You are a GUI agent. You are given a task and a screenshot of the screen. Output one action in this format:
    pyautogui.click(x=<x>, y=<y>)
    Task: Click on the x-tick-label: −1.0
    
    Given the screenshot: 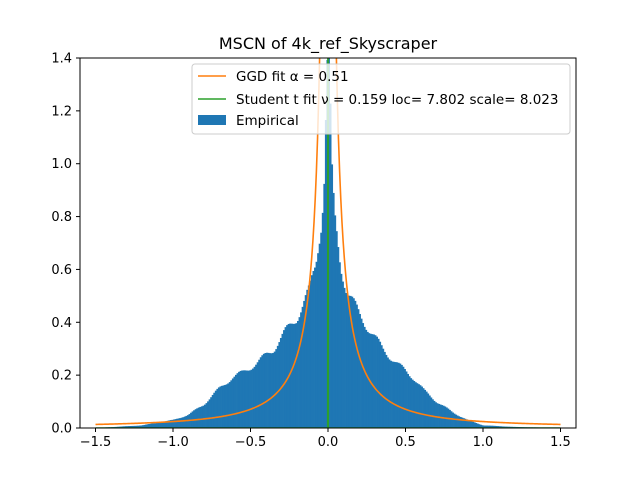 What is the action you would take?
    pyautogui.click(x=173, y=442)
    